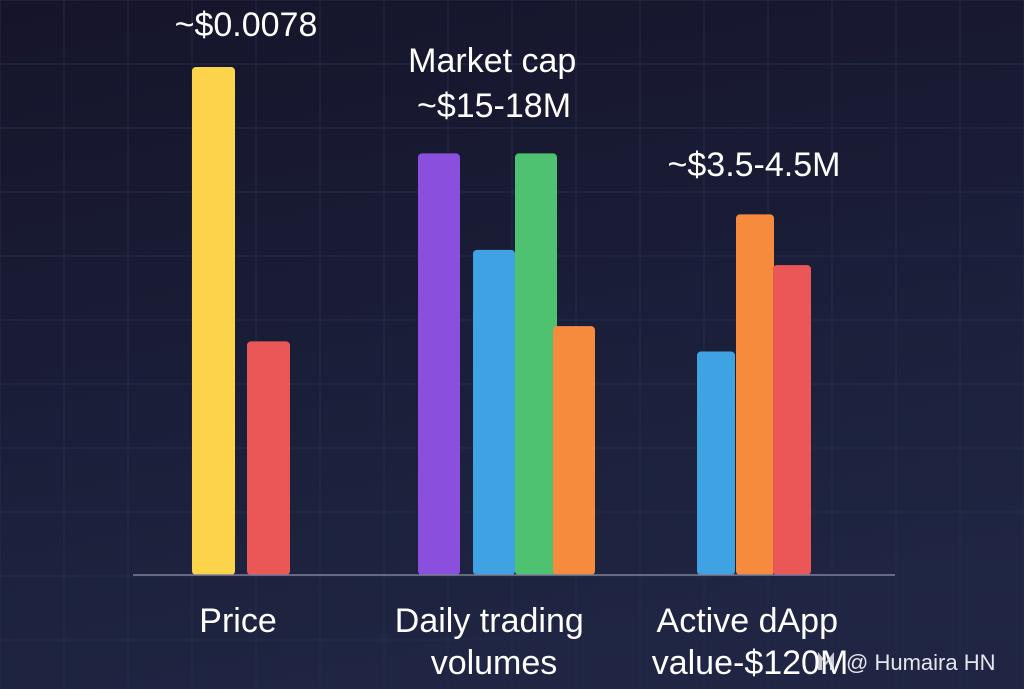 The height and width of the screenshot is (689, 1024). Describe the element at coordinates (494, 642) in the screenshot. I see `category-label-daily-trading-volumes: Daily trading volumes` at that location.